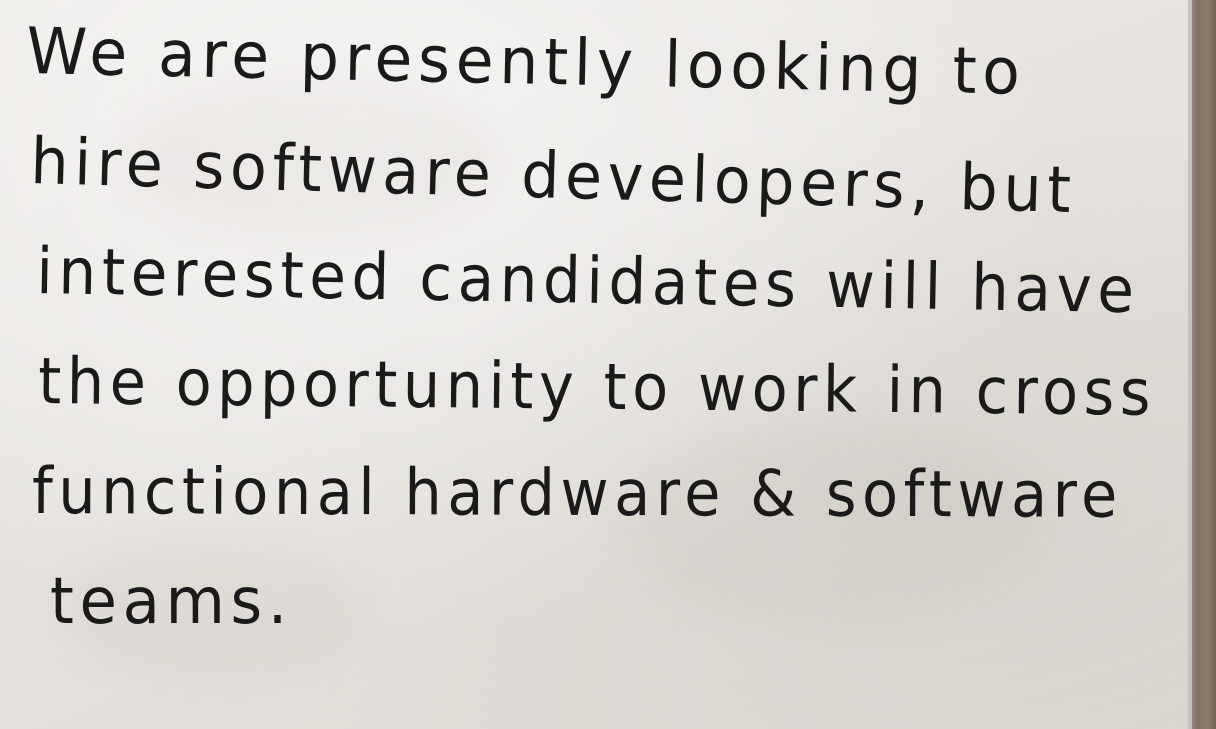 The image size is (1216, 729). What do you see at coordinates (597, 388) in the screenshot?
I see `note-line-4: the opportunity to work in cross` at bounding box center [597, 388].